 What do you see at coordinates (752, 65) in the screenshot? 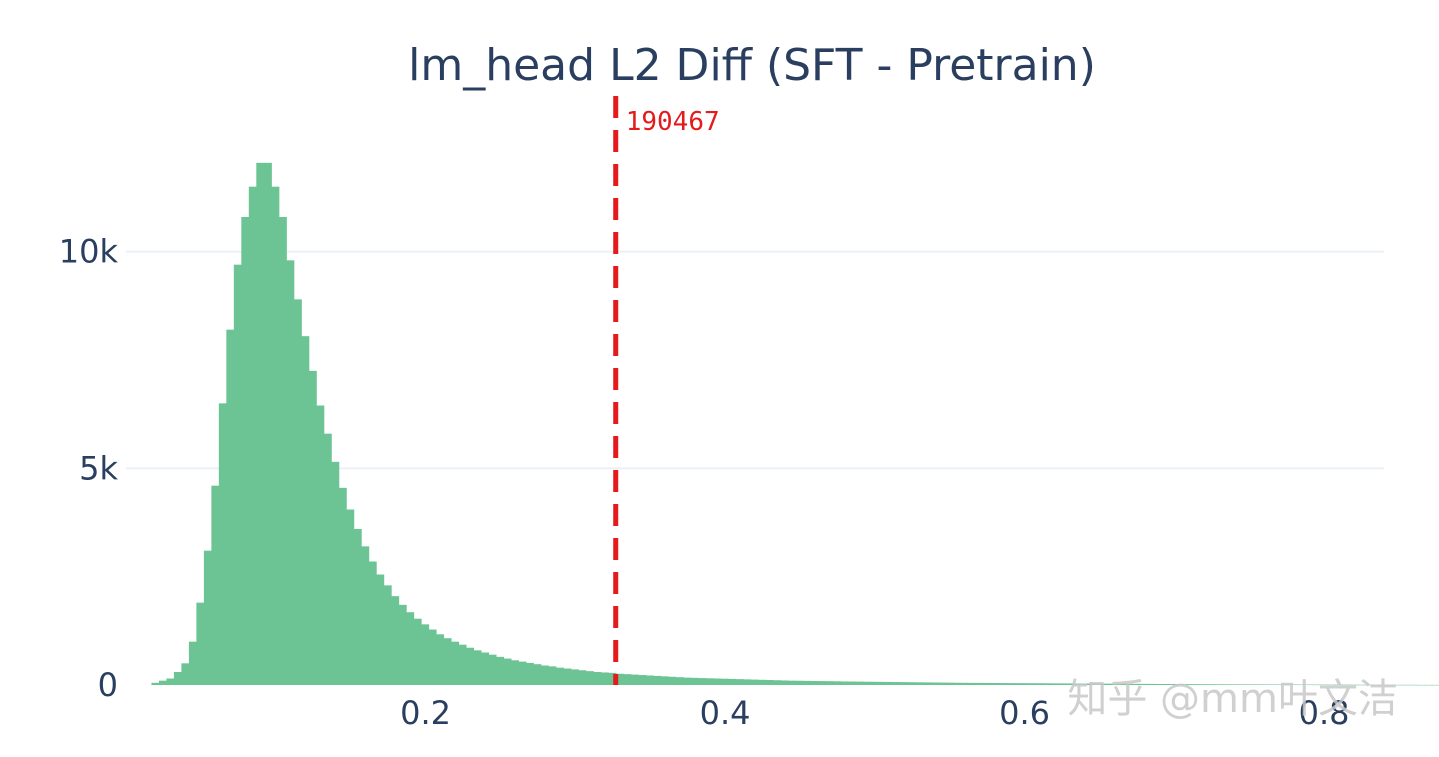
I see `chart-title: lm_head L2 Diff (SFT - Pretrain)` at bounding box center [752, 65].